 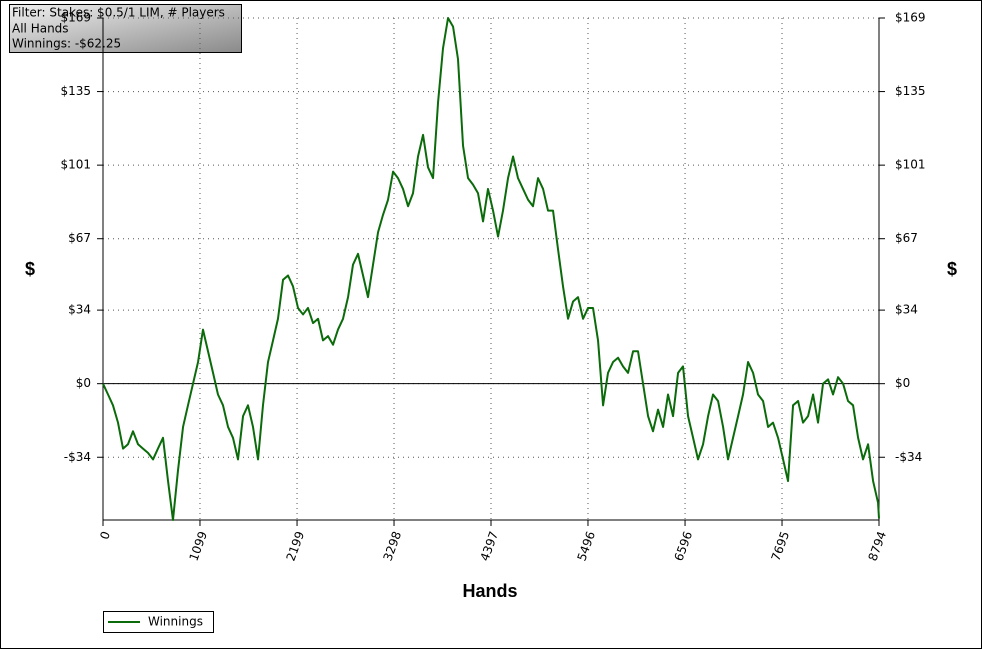 What do you see at coordinates (906, 310) in the screenshot?
I see `y2-tick-label: $34` at bounding box center [906, 310].